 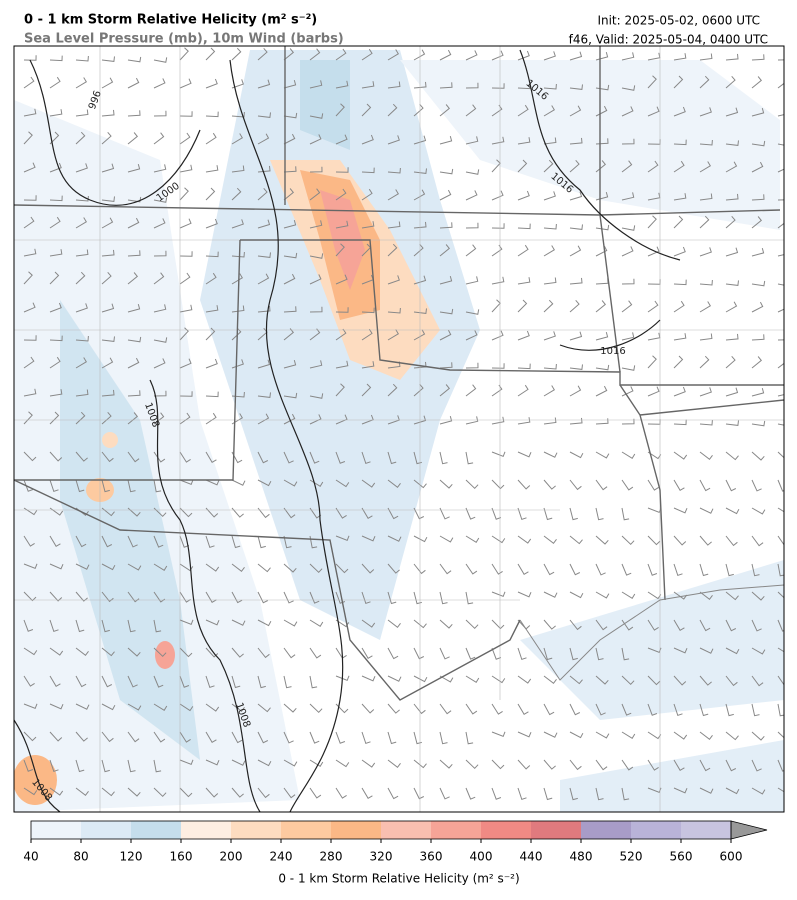 What do you see at coordinates (181, 857) in the screenshot?
I see `colorbar-tick-label: 160` at bounding box center [181, 857].